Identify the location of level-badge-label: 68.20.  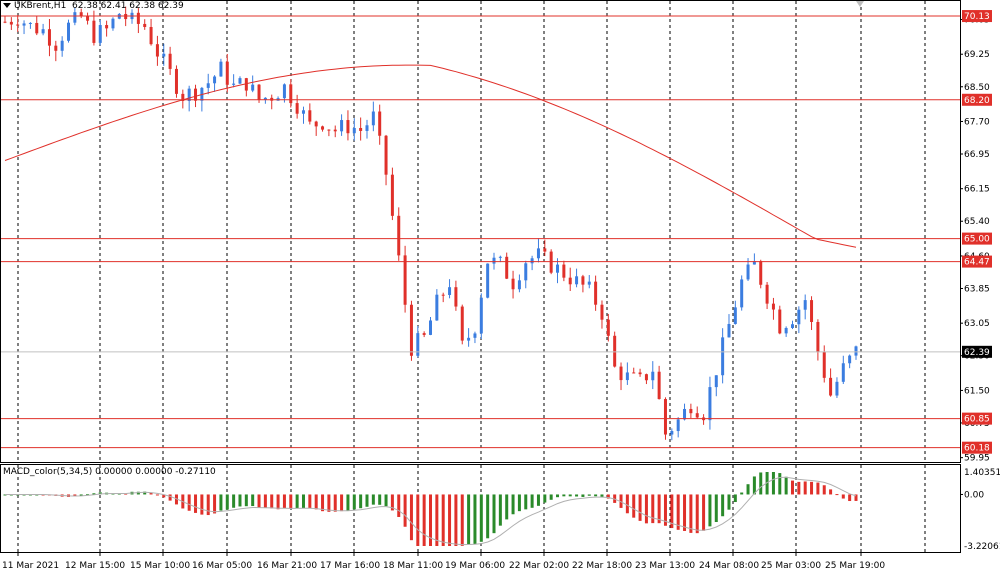
(977, 101).